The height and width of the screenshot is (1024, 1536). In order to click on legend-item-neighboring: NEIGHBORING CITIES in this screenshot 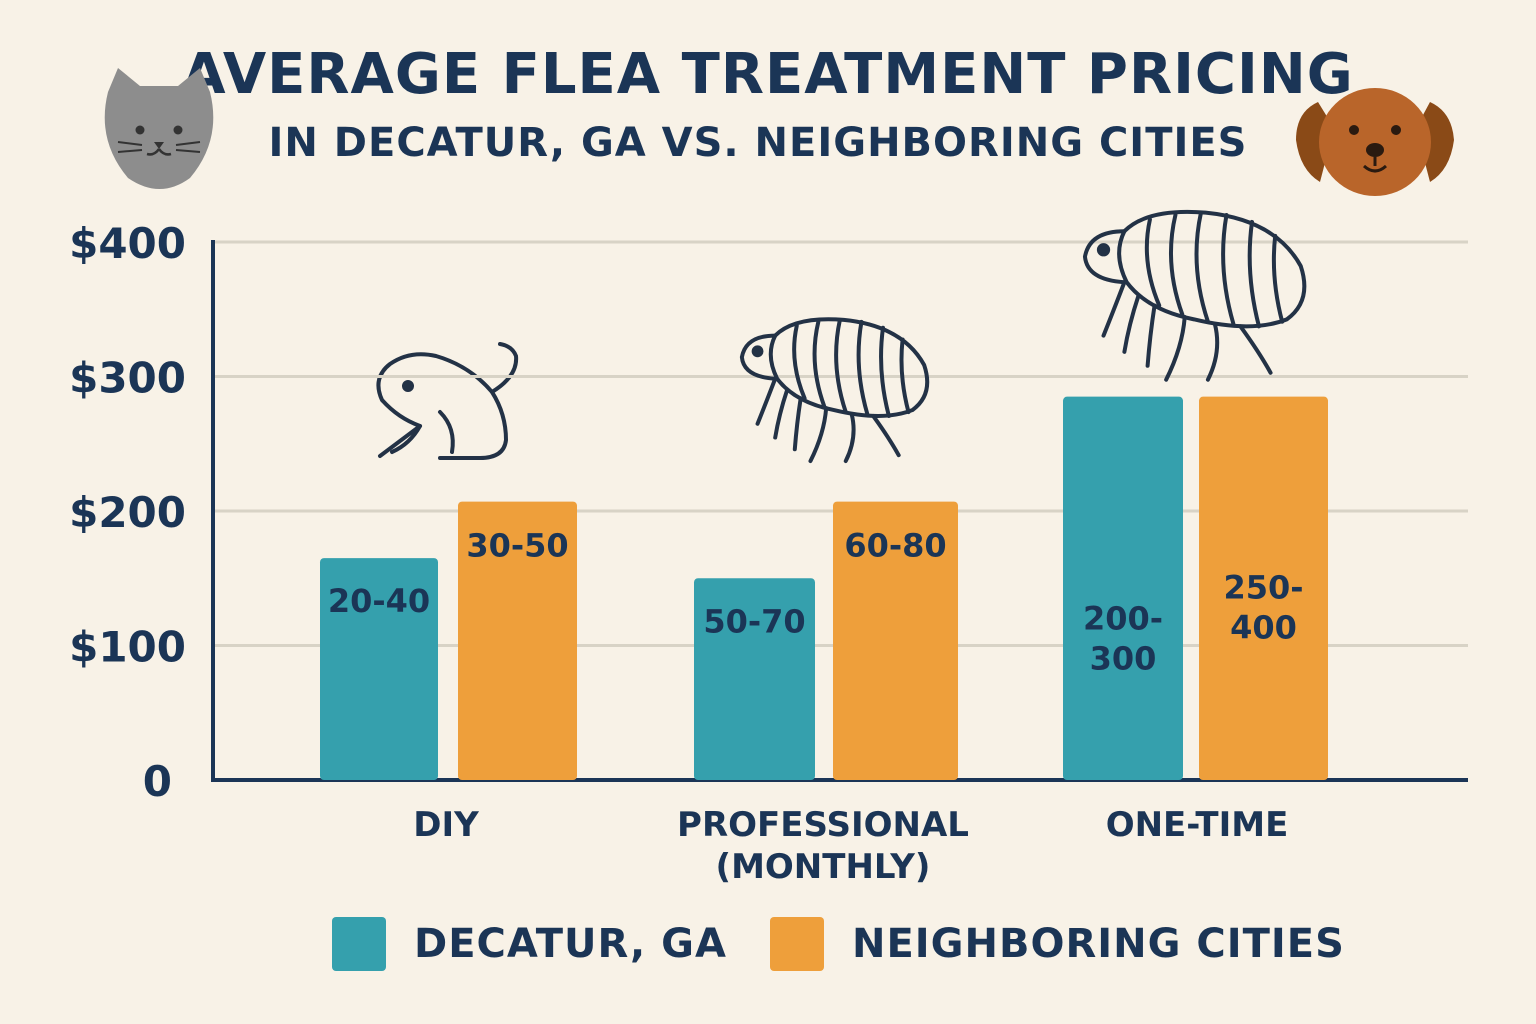, I will do `click(1057, 944)`.